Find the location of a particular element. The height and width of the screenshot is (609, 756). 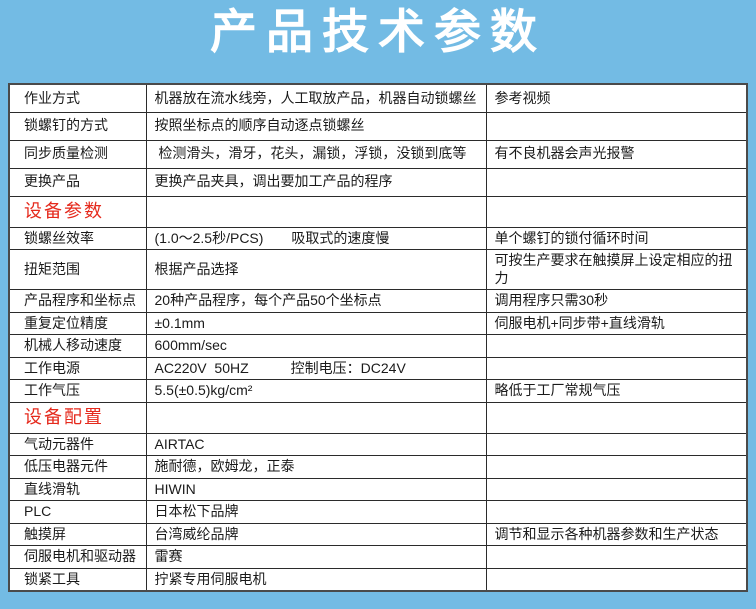

spec-row: 锁螺钉的方式 按照坐标点的顺序自动逐点锁螺丝 is located at coordinates (378, 126).